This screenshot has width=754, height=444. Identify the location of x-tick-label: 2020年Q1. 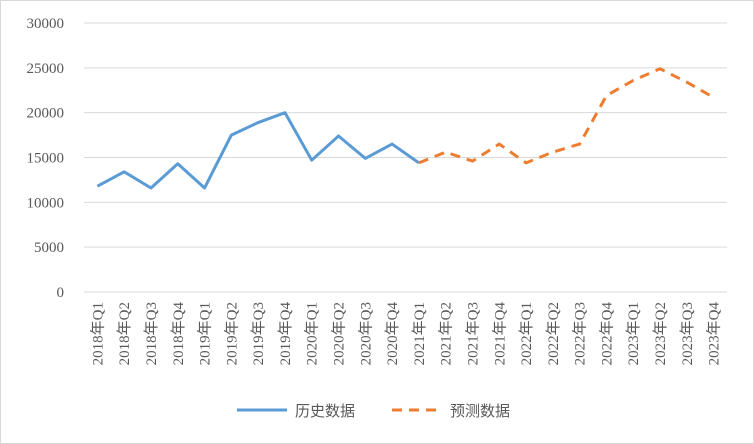
(312, 333).